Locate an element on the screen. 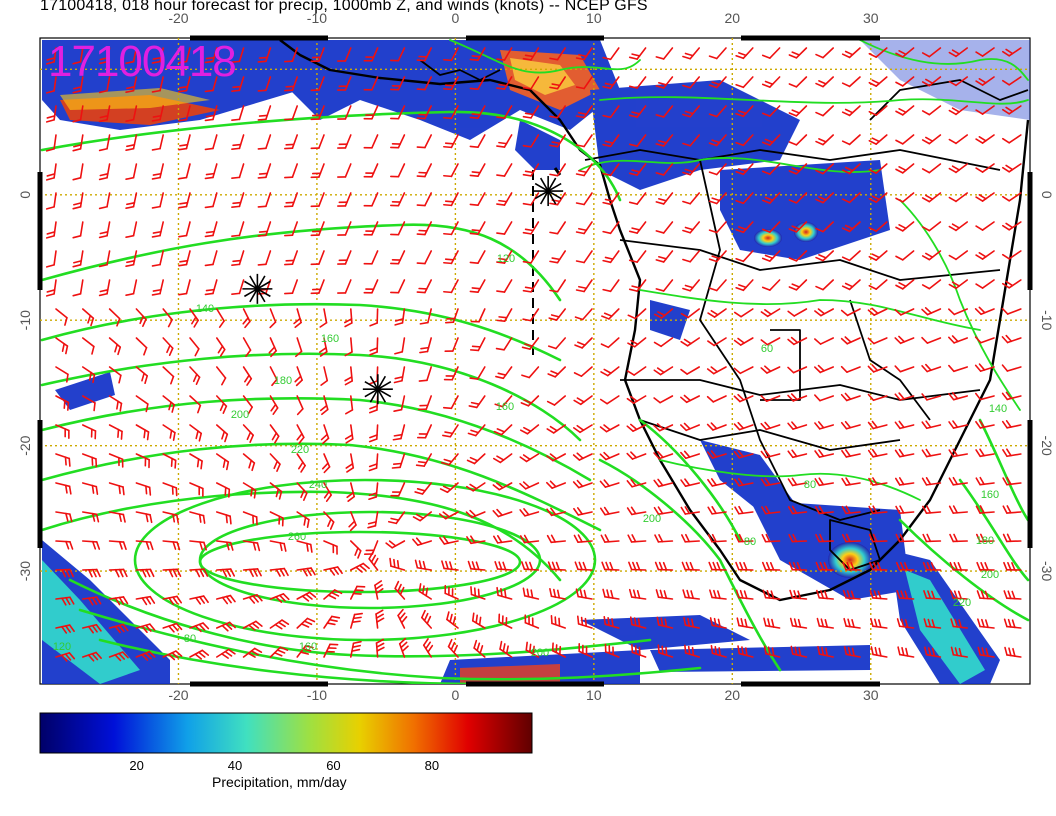 The image size is (1056, 816). contour-label: 140 is located at coordinates (205, 309).